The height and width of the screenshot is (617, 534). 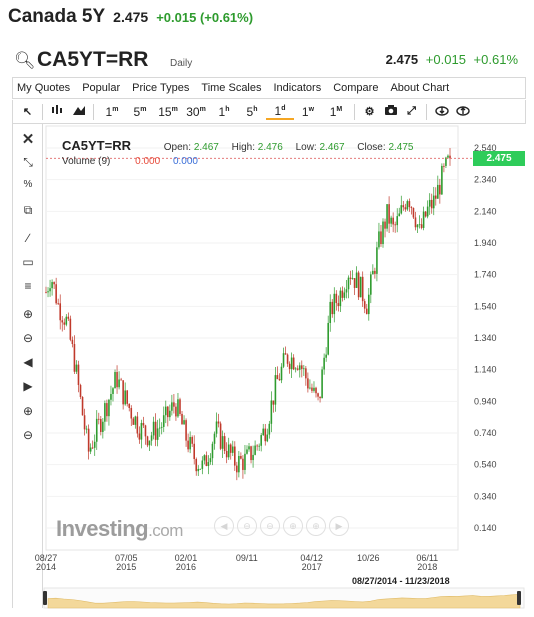 I want to click on resolution-1h-num: 1, so click(x=222, y=111).